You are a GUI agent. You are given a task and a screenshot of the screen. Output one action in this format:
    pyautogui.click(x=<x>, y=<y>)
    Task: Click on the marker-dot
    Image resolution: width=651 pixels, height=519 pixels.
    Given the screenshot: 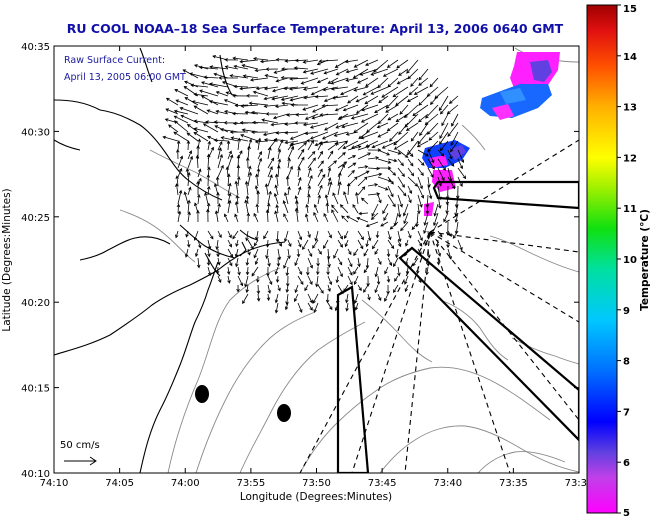 What is the action you would take?
    pyautogui.click(x=284, y=413)
    